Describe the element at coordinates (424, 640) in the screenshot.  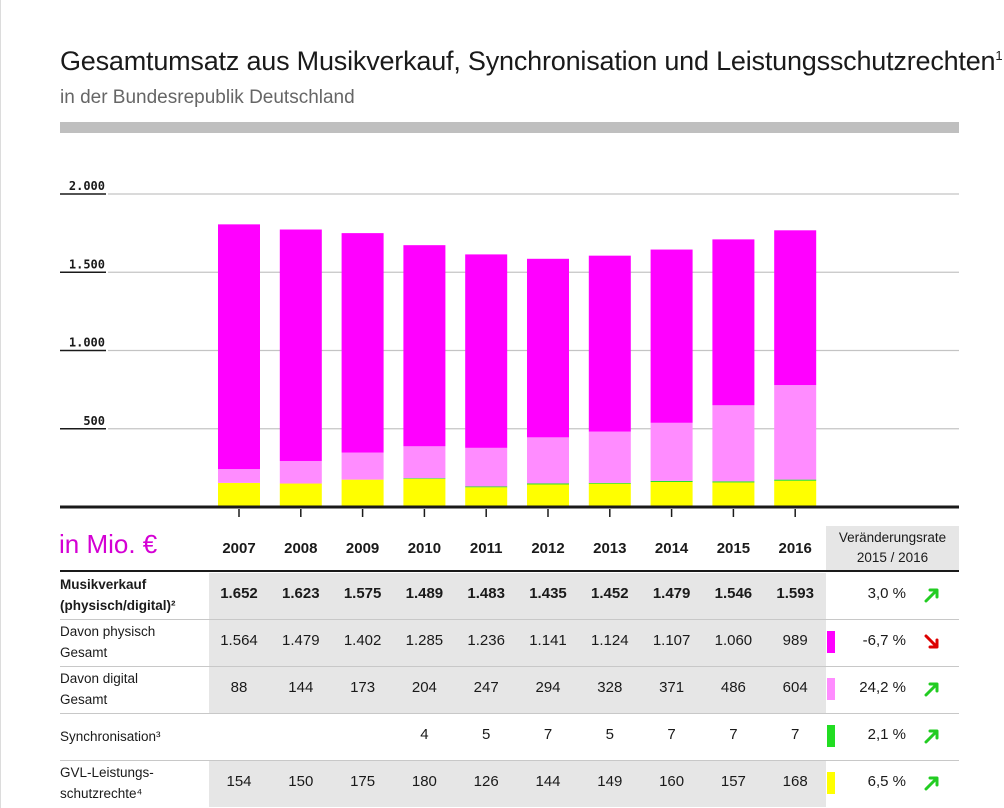
I see `table-cell: 1.285` at that location.